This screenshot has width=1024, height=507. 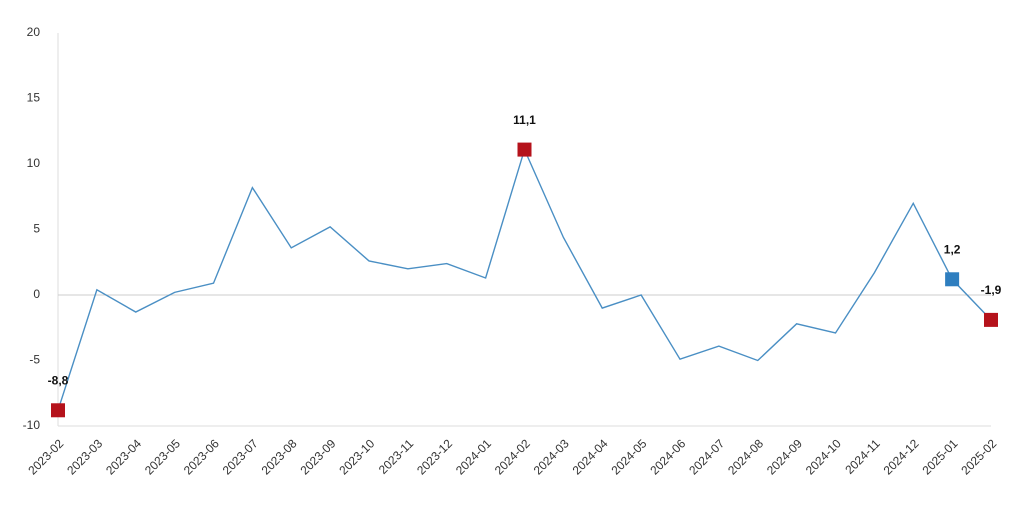 What do you see at coordinates (706, 456) in the screenshot?
I see `x-tick-label: 2024-07` at bounding box center [706, 456].